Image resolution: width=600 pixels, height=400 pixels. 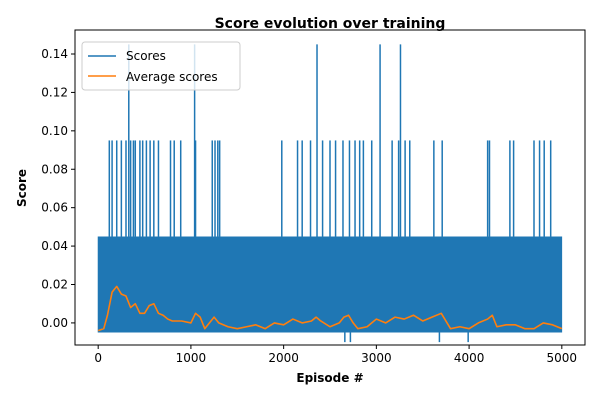 What do you see at coordinates (54, 284) in the screenshot?
I see `y-tick-label-0.02: 0.02` at bounding box center [54, 284].